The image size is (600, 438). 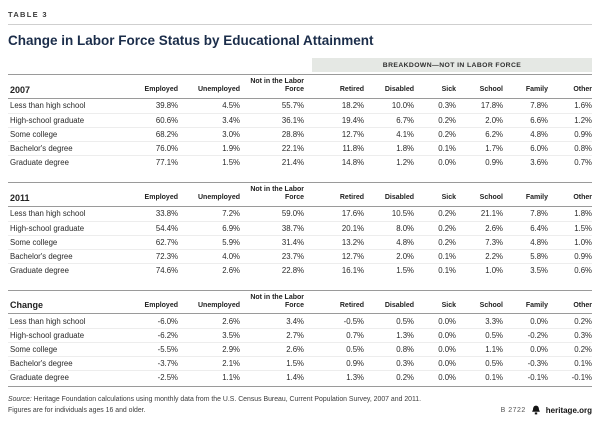 I want to click on cell-school: 21.1%, so click(x=491, y=214).